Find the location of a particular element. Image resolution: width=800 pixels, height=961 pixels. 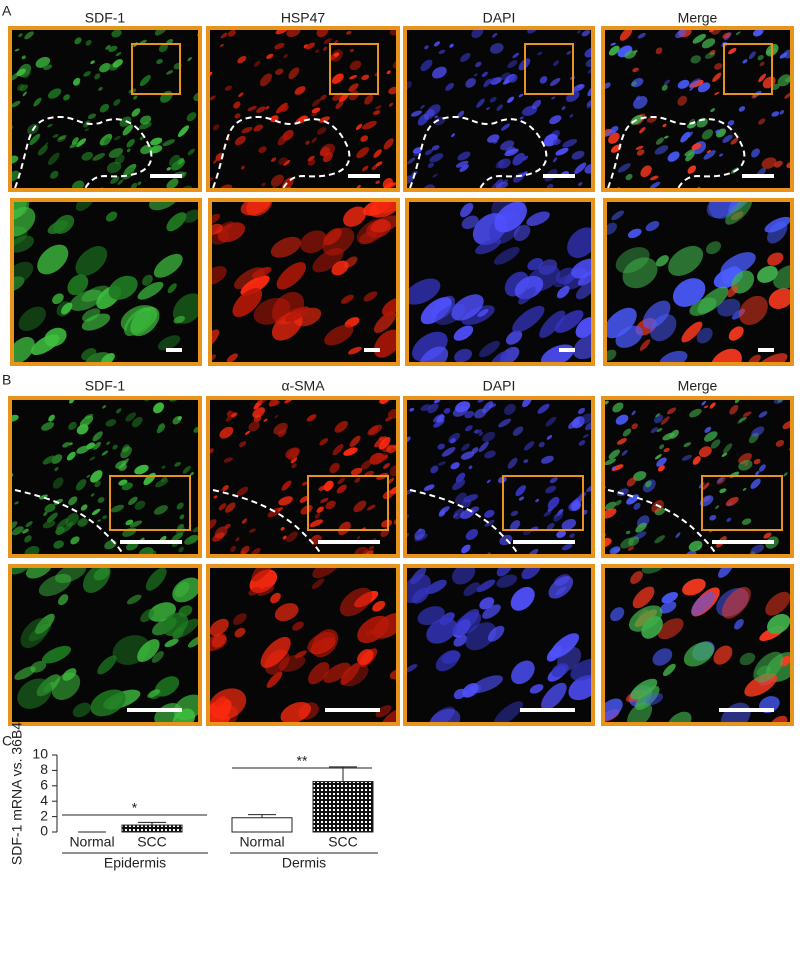

significance-mark: * is located at coordinates (135, 808).